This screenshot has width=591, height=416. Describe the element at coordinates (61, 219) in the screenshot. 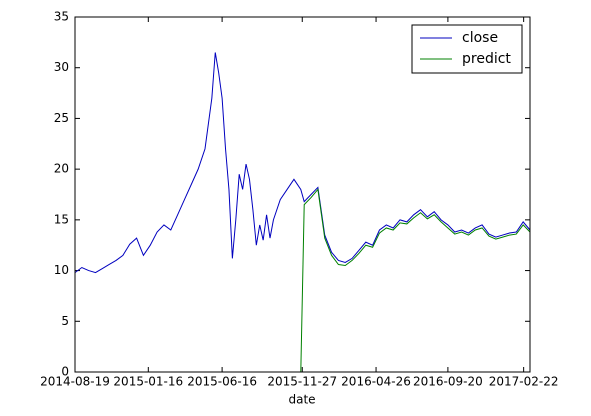

I see `y-tick-label: 15` at that location.